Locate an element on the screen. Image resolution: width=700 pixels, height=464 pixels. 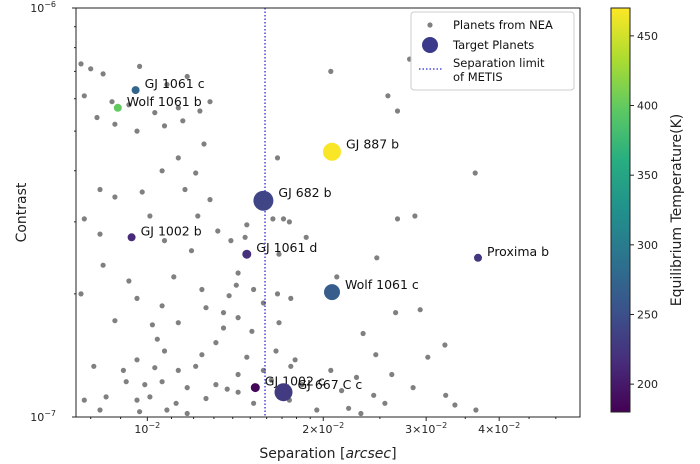
target-planet-label: GJ 887 b is located at coordinates (372, 144).